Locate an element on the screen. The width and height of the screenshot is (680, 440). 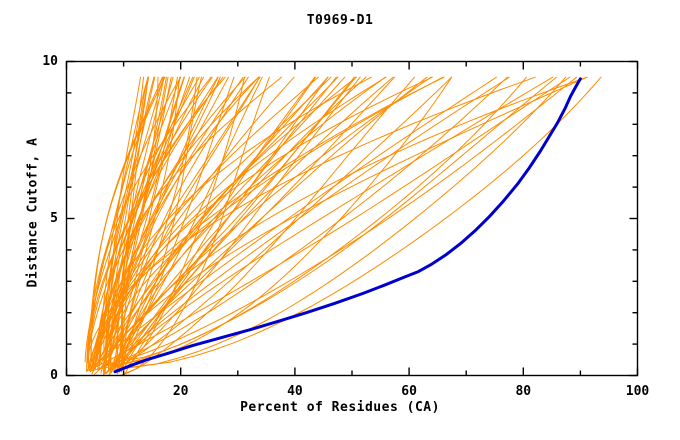
x-tick-label: 60 is located at coordinates (409, 391).